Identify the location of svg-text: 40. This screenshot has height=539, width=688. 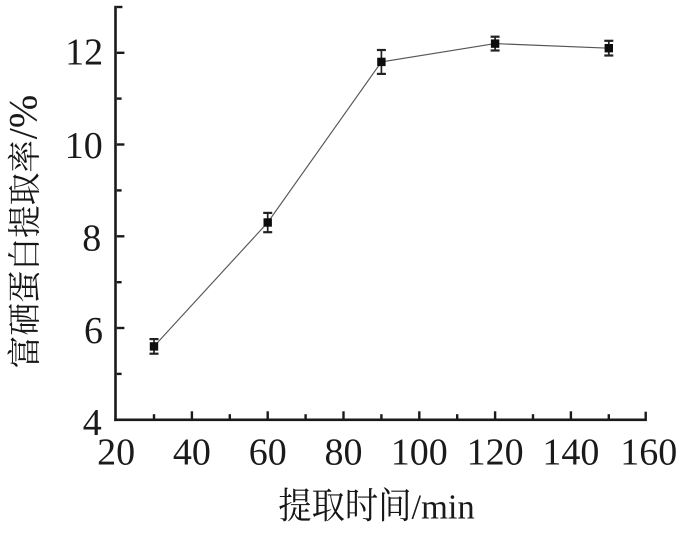
(192, 453).